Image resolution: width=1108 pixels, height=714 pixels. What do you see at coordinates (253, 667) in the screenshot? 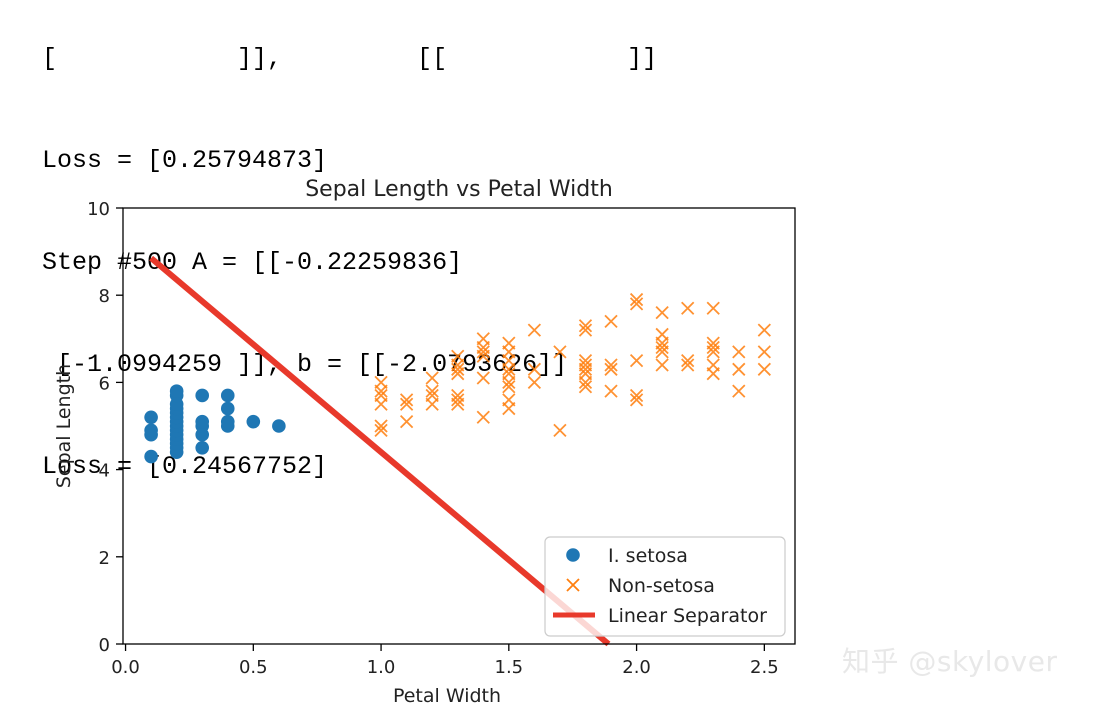
I see `x-tick-label: 0.5` at bounding box center [253, 667].